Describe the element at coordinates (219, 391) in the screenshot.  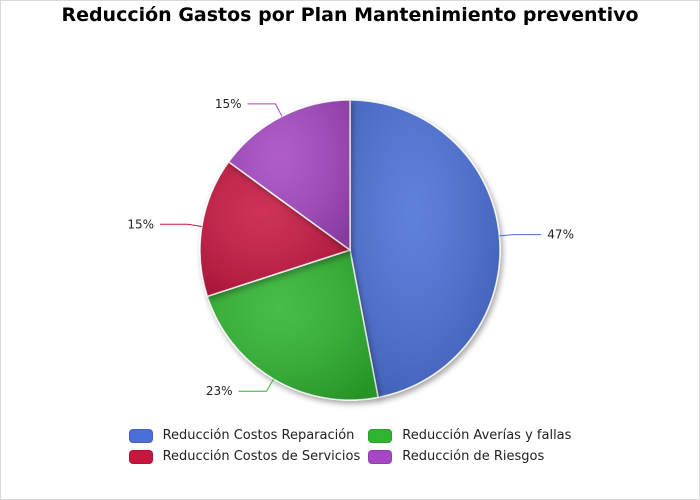
I see `slice-label-1: 23%` at that location.